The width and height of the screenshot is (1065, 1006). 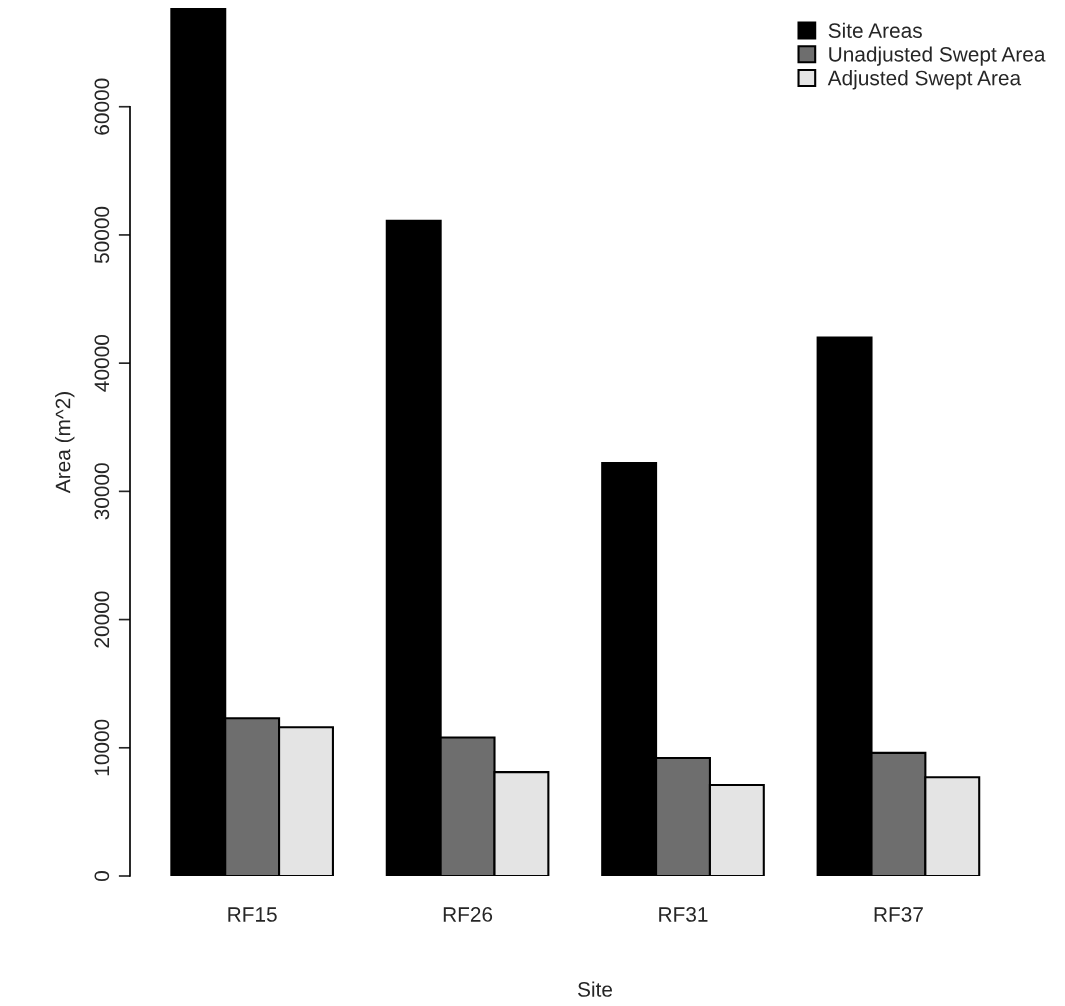 I want to click on x-tick-label: RF31, so click(x=683, y=914).